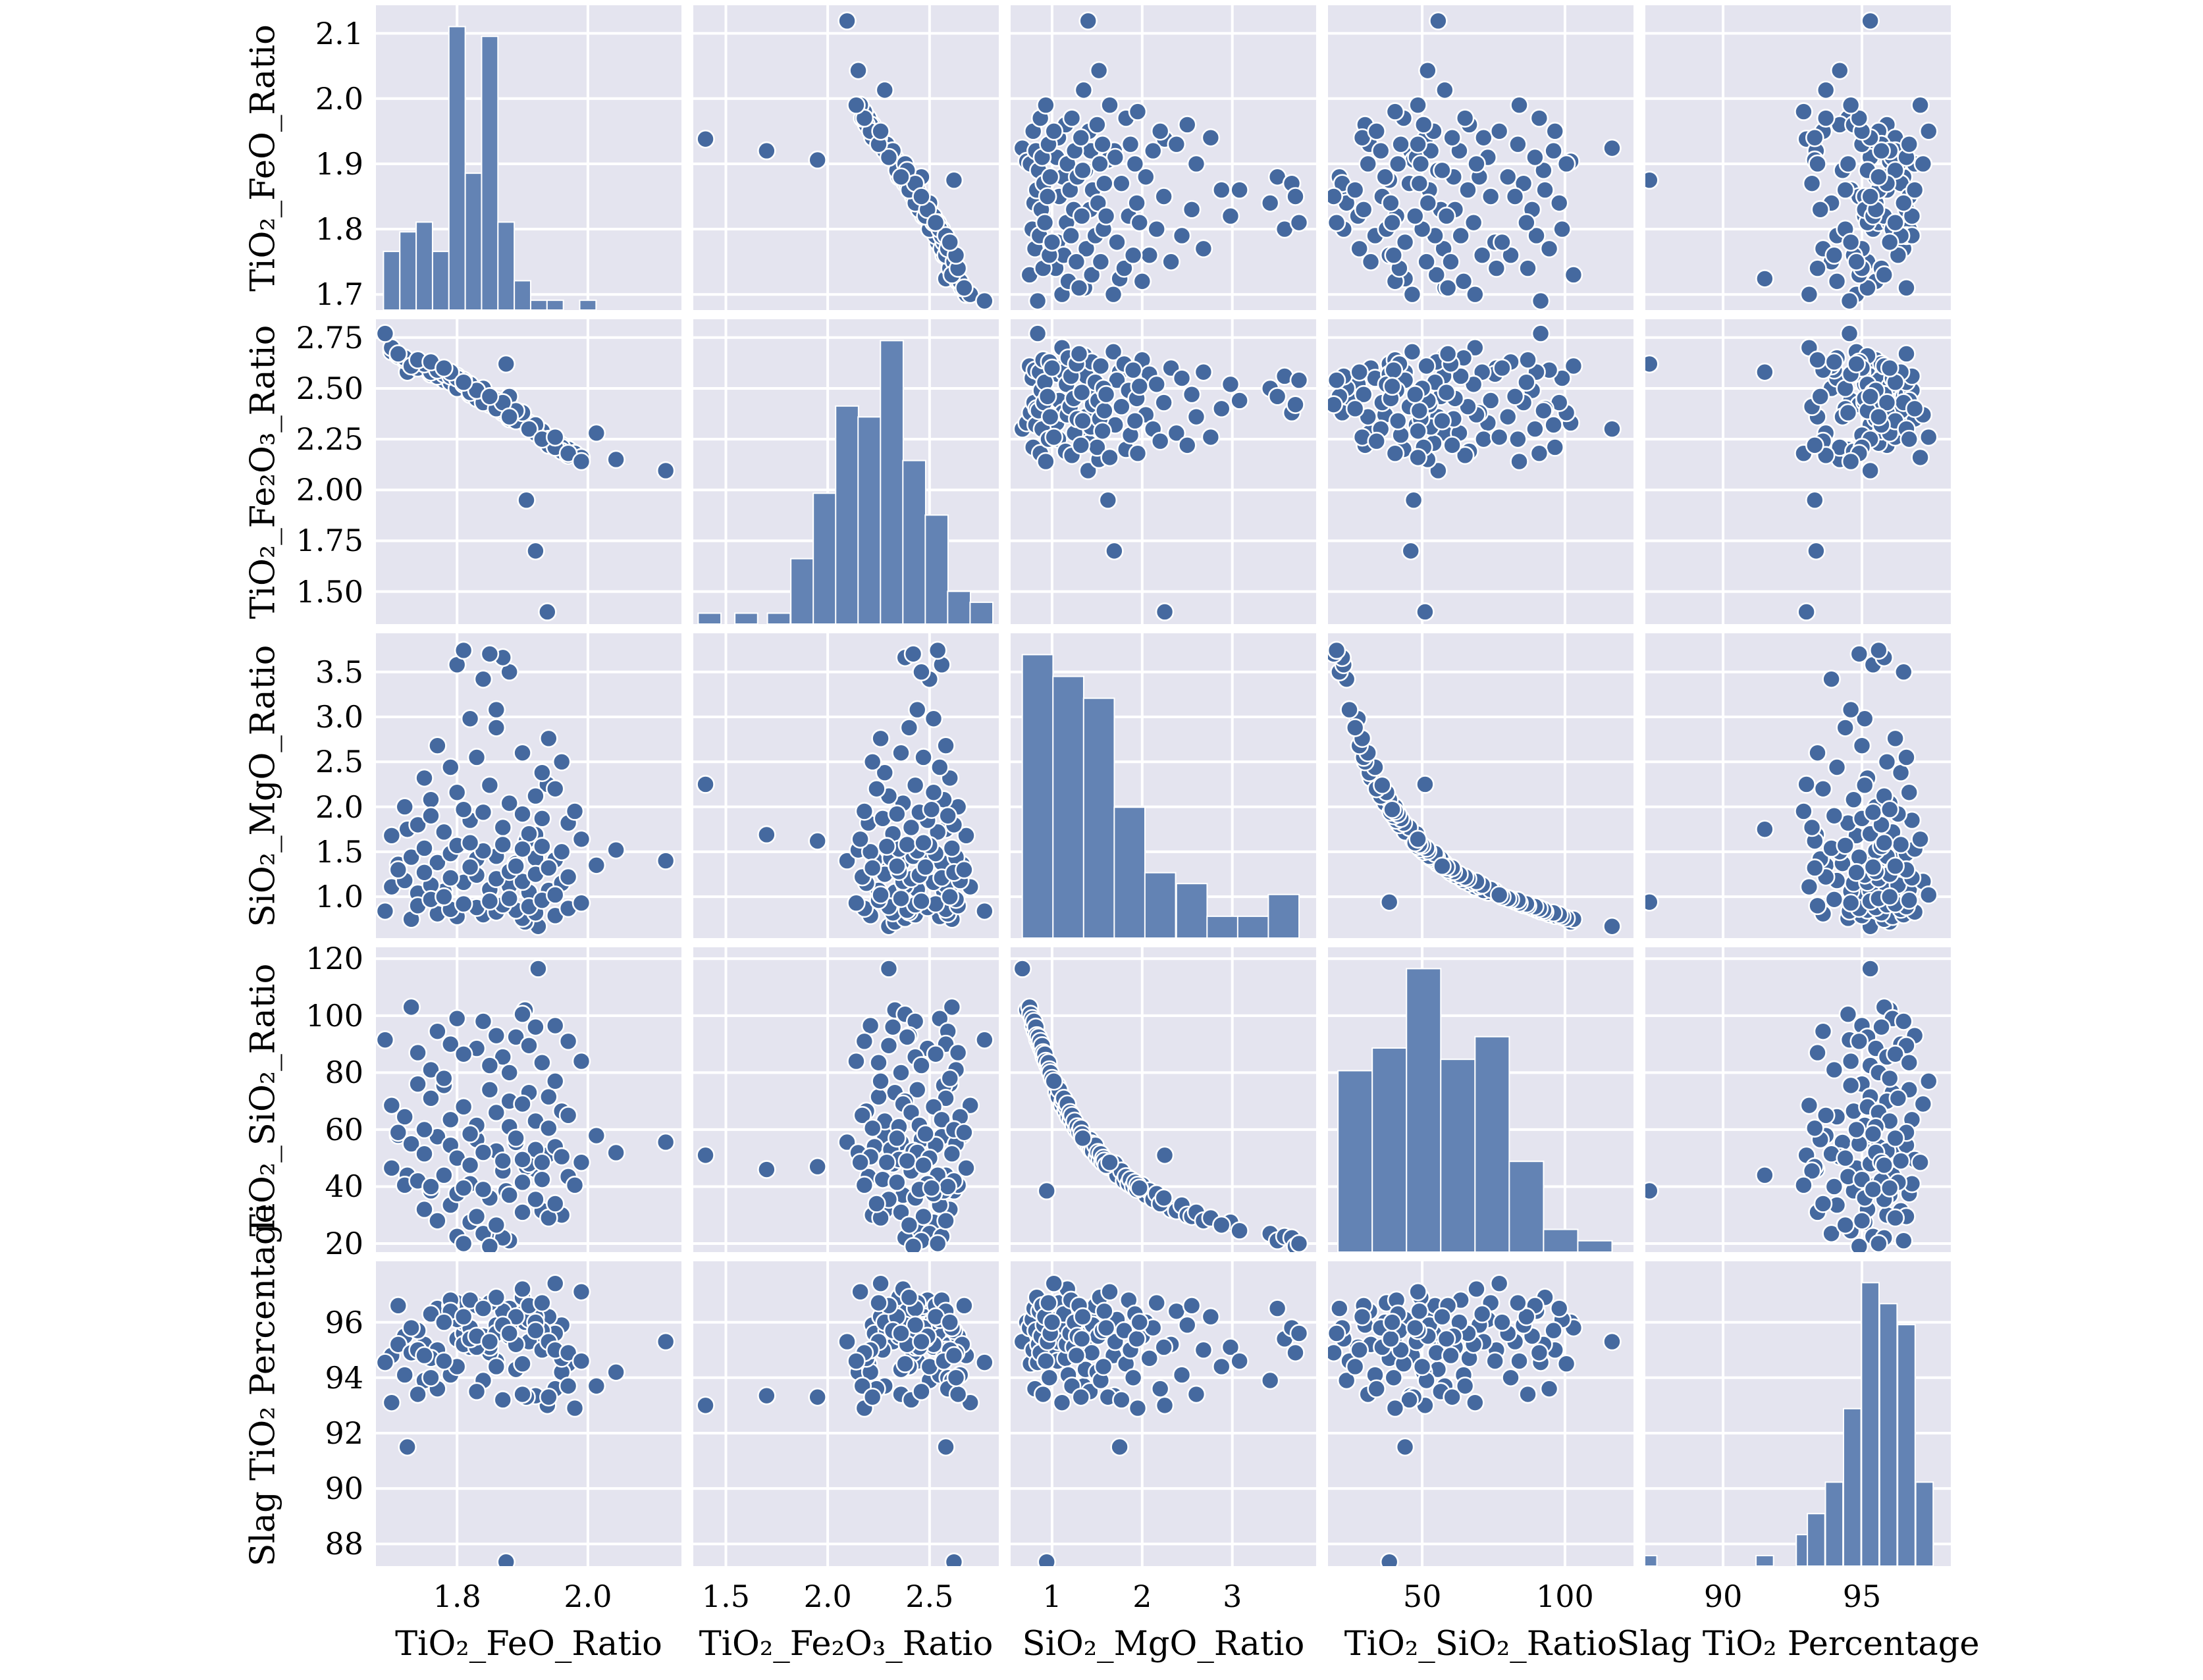  I want to click on scatter-panel-TiO2_Fe2O3_Ratio-vs-TiO2_SiO2_Ratio, so click(1480, 471).